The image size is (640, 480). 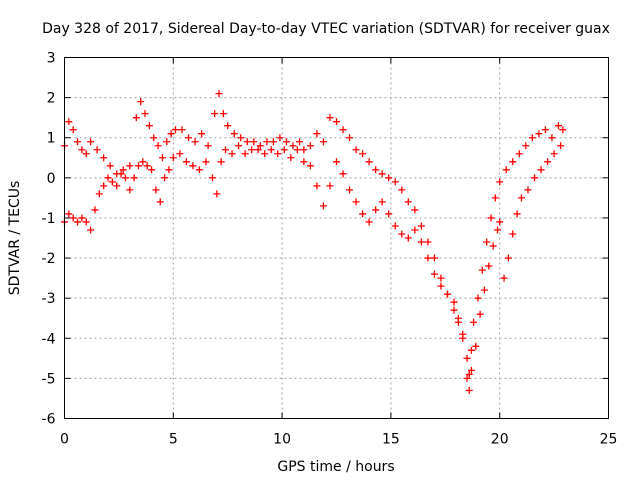 What do you see at coordinates (51, 139) in the screenshot?
I see `y-tick-label: 1` at bounding box center [51, 139].